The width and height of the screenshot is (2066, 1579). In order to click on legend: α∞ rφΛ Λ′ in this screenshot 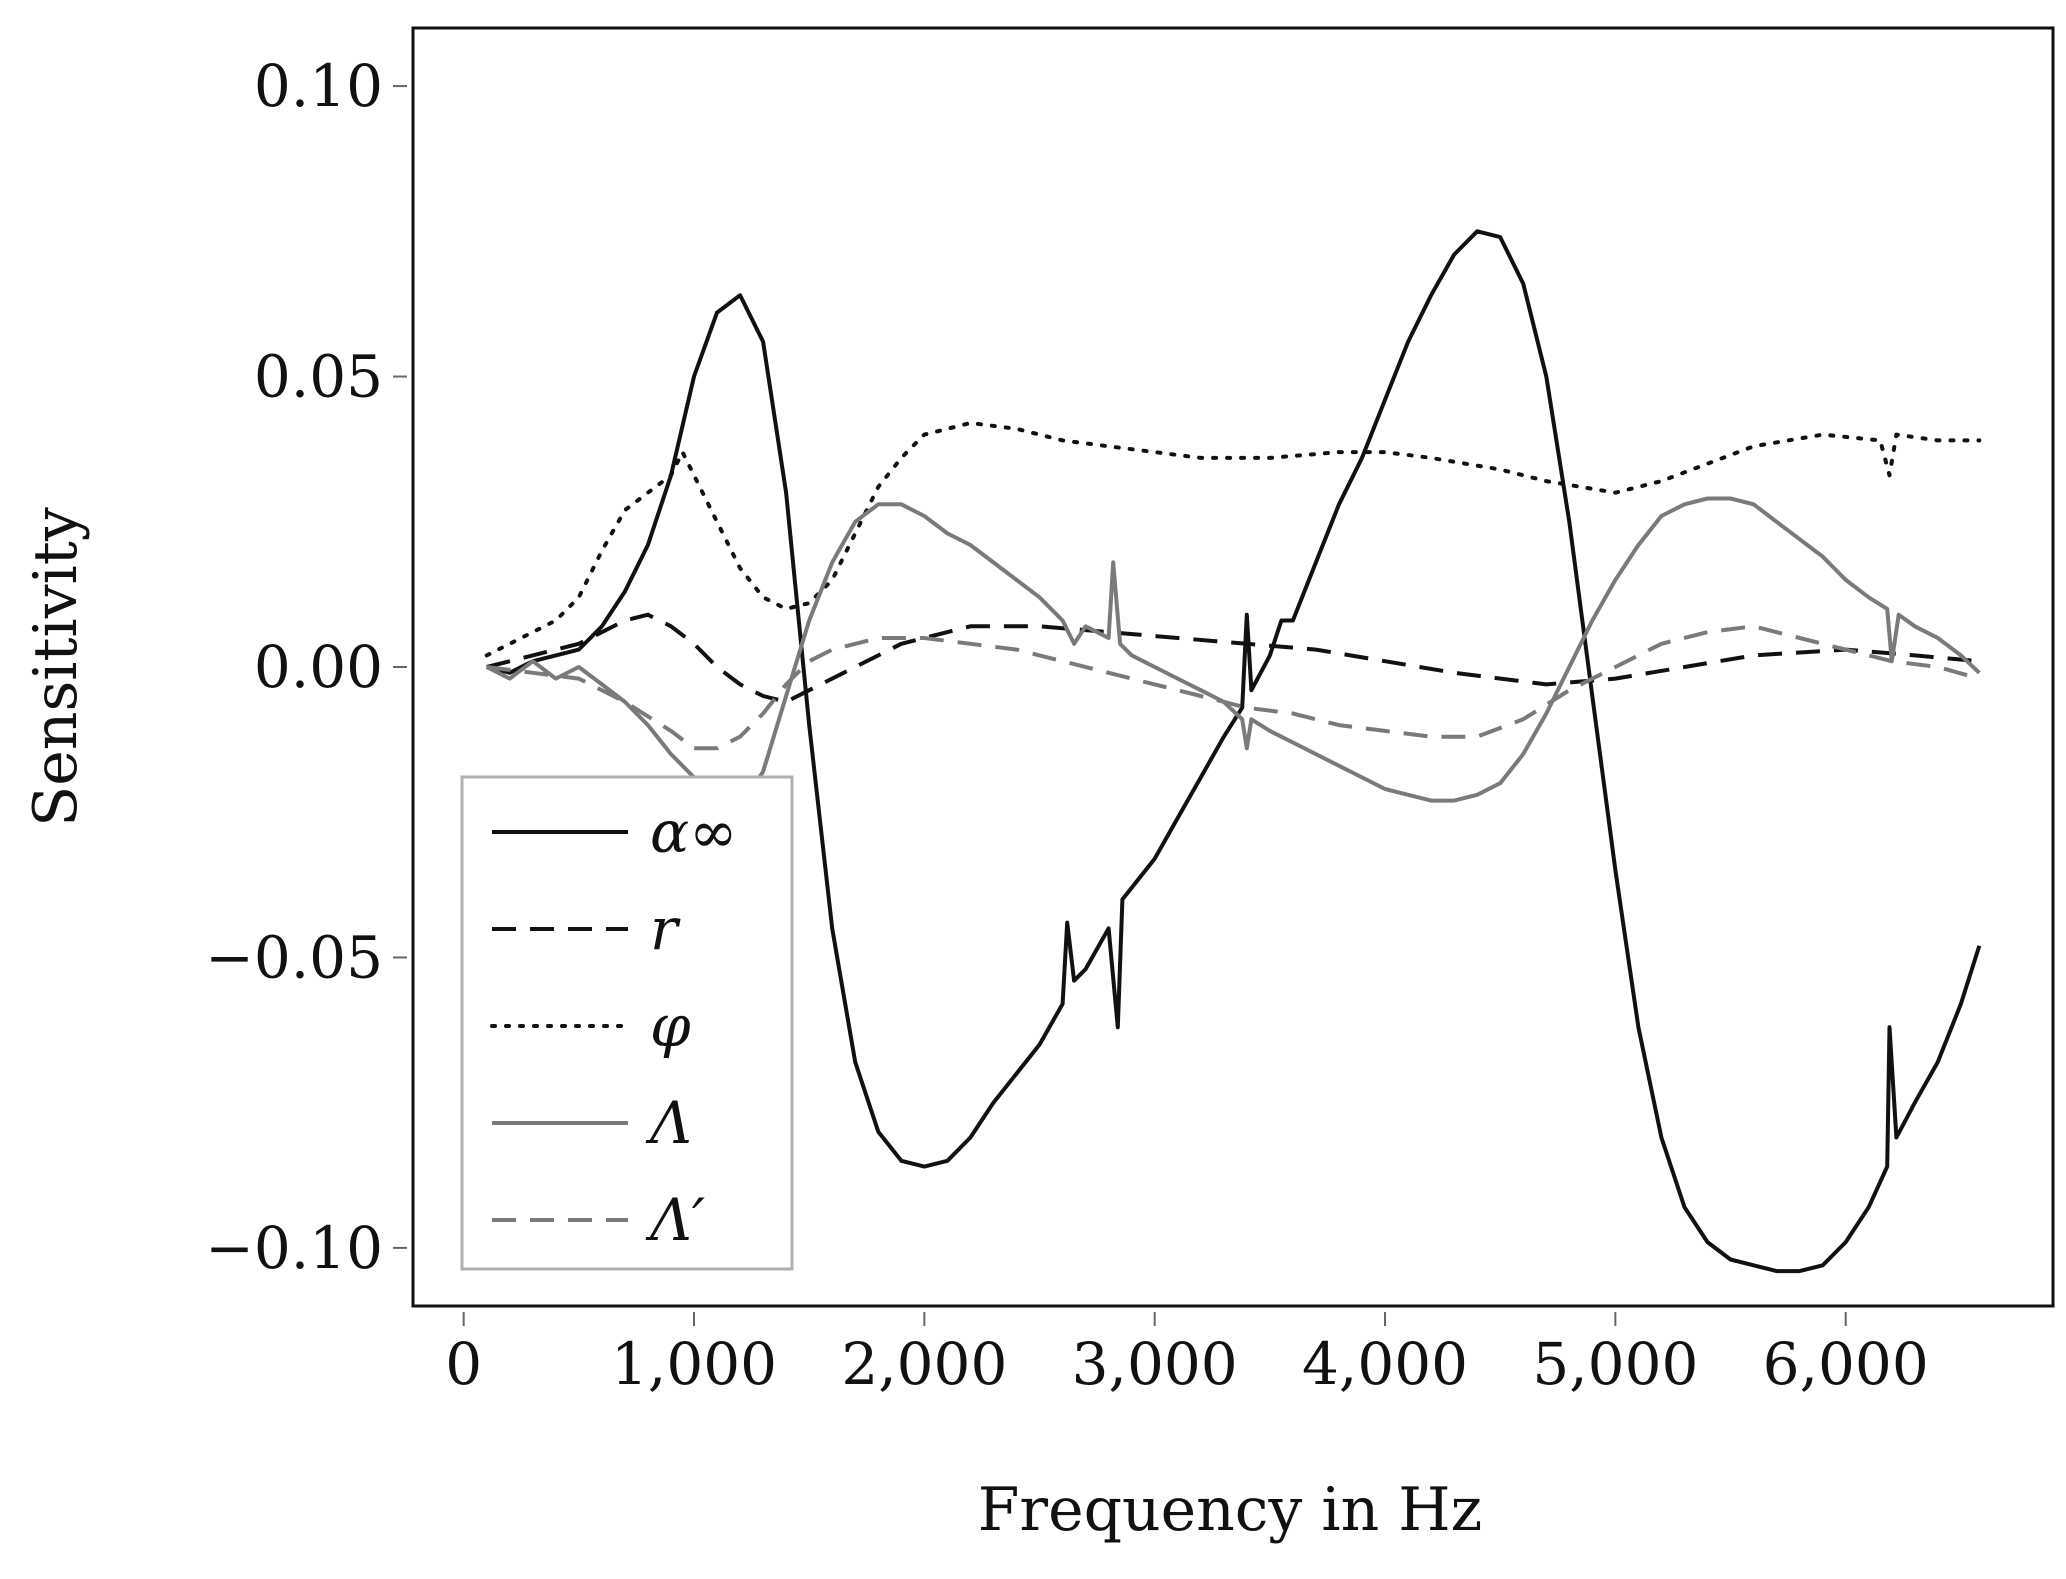, I will do `click(627, 1023)`.